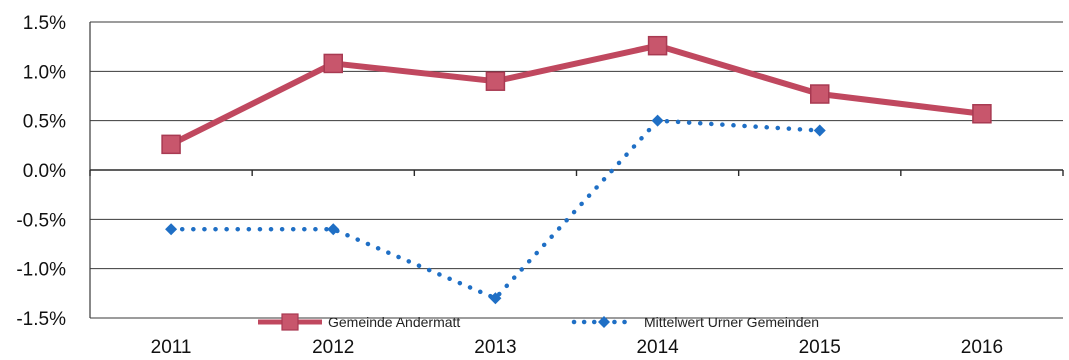  I want to click on x-tick-label: 2014, so click(657, 347).